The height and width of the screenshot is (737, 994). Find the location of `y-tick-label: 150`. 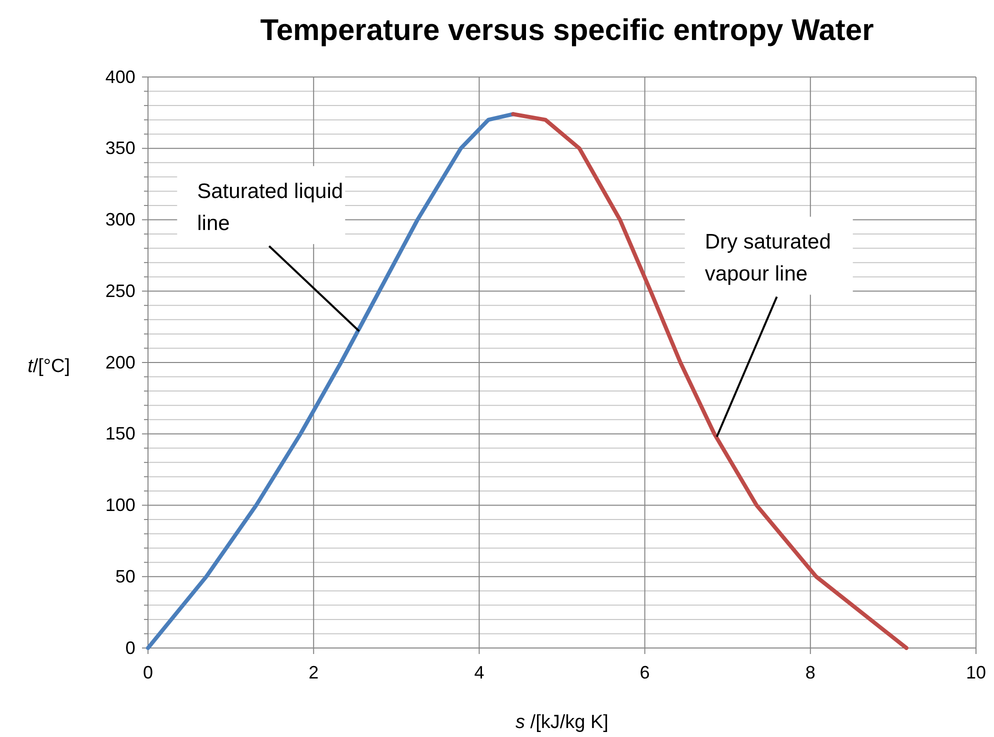

y-tick-label: 150 is located at coordinates (120, 434).